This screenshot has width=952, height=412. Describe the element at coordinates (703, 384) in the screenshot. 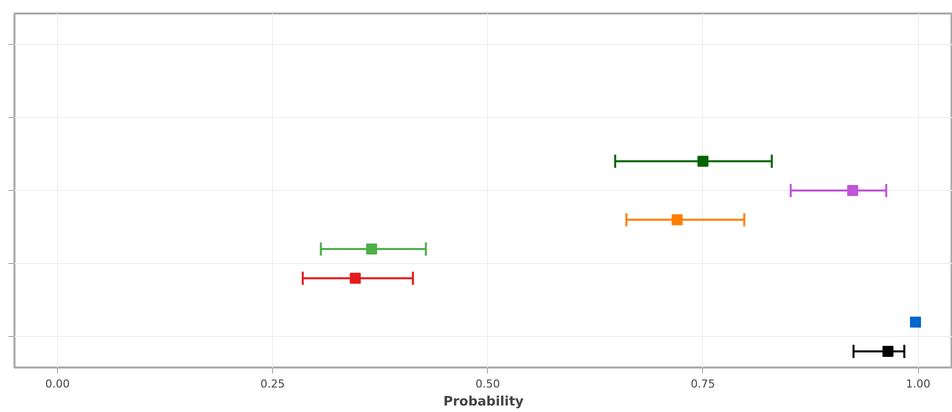

I see `x-tick-label: 0.75` at that location.